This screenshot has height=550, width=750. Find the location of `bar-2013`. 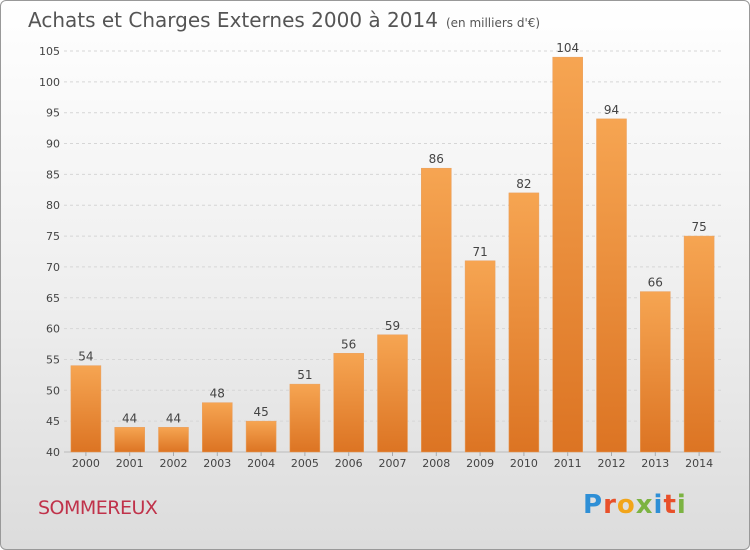

bar-2013 is located at coordinates (655, 372).